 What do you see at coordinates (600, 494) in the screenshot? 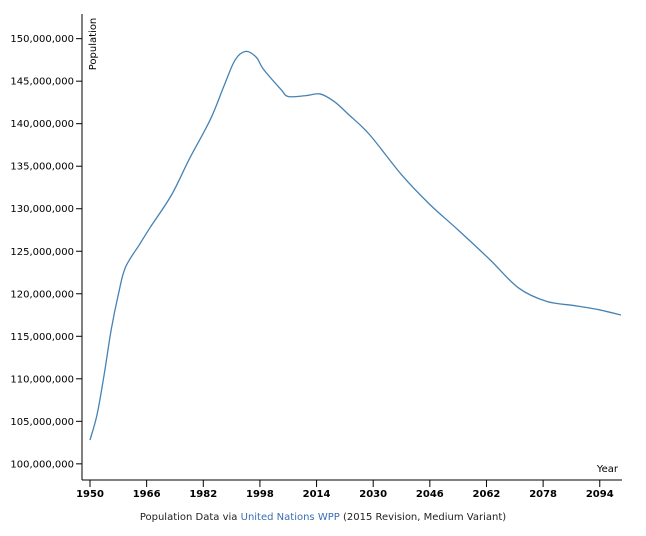
I see `x-tick-label: 2094` at bounding box center [600, 494].